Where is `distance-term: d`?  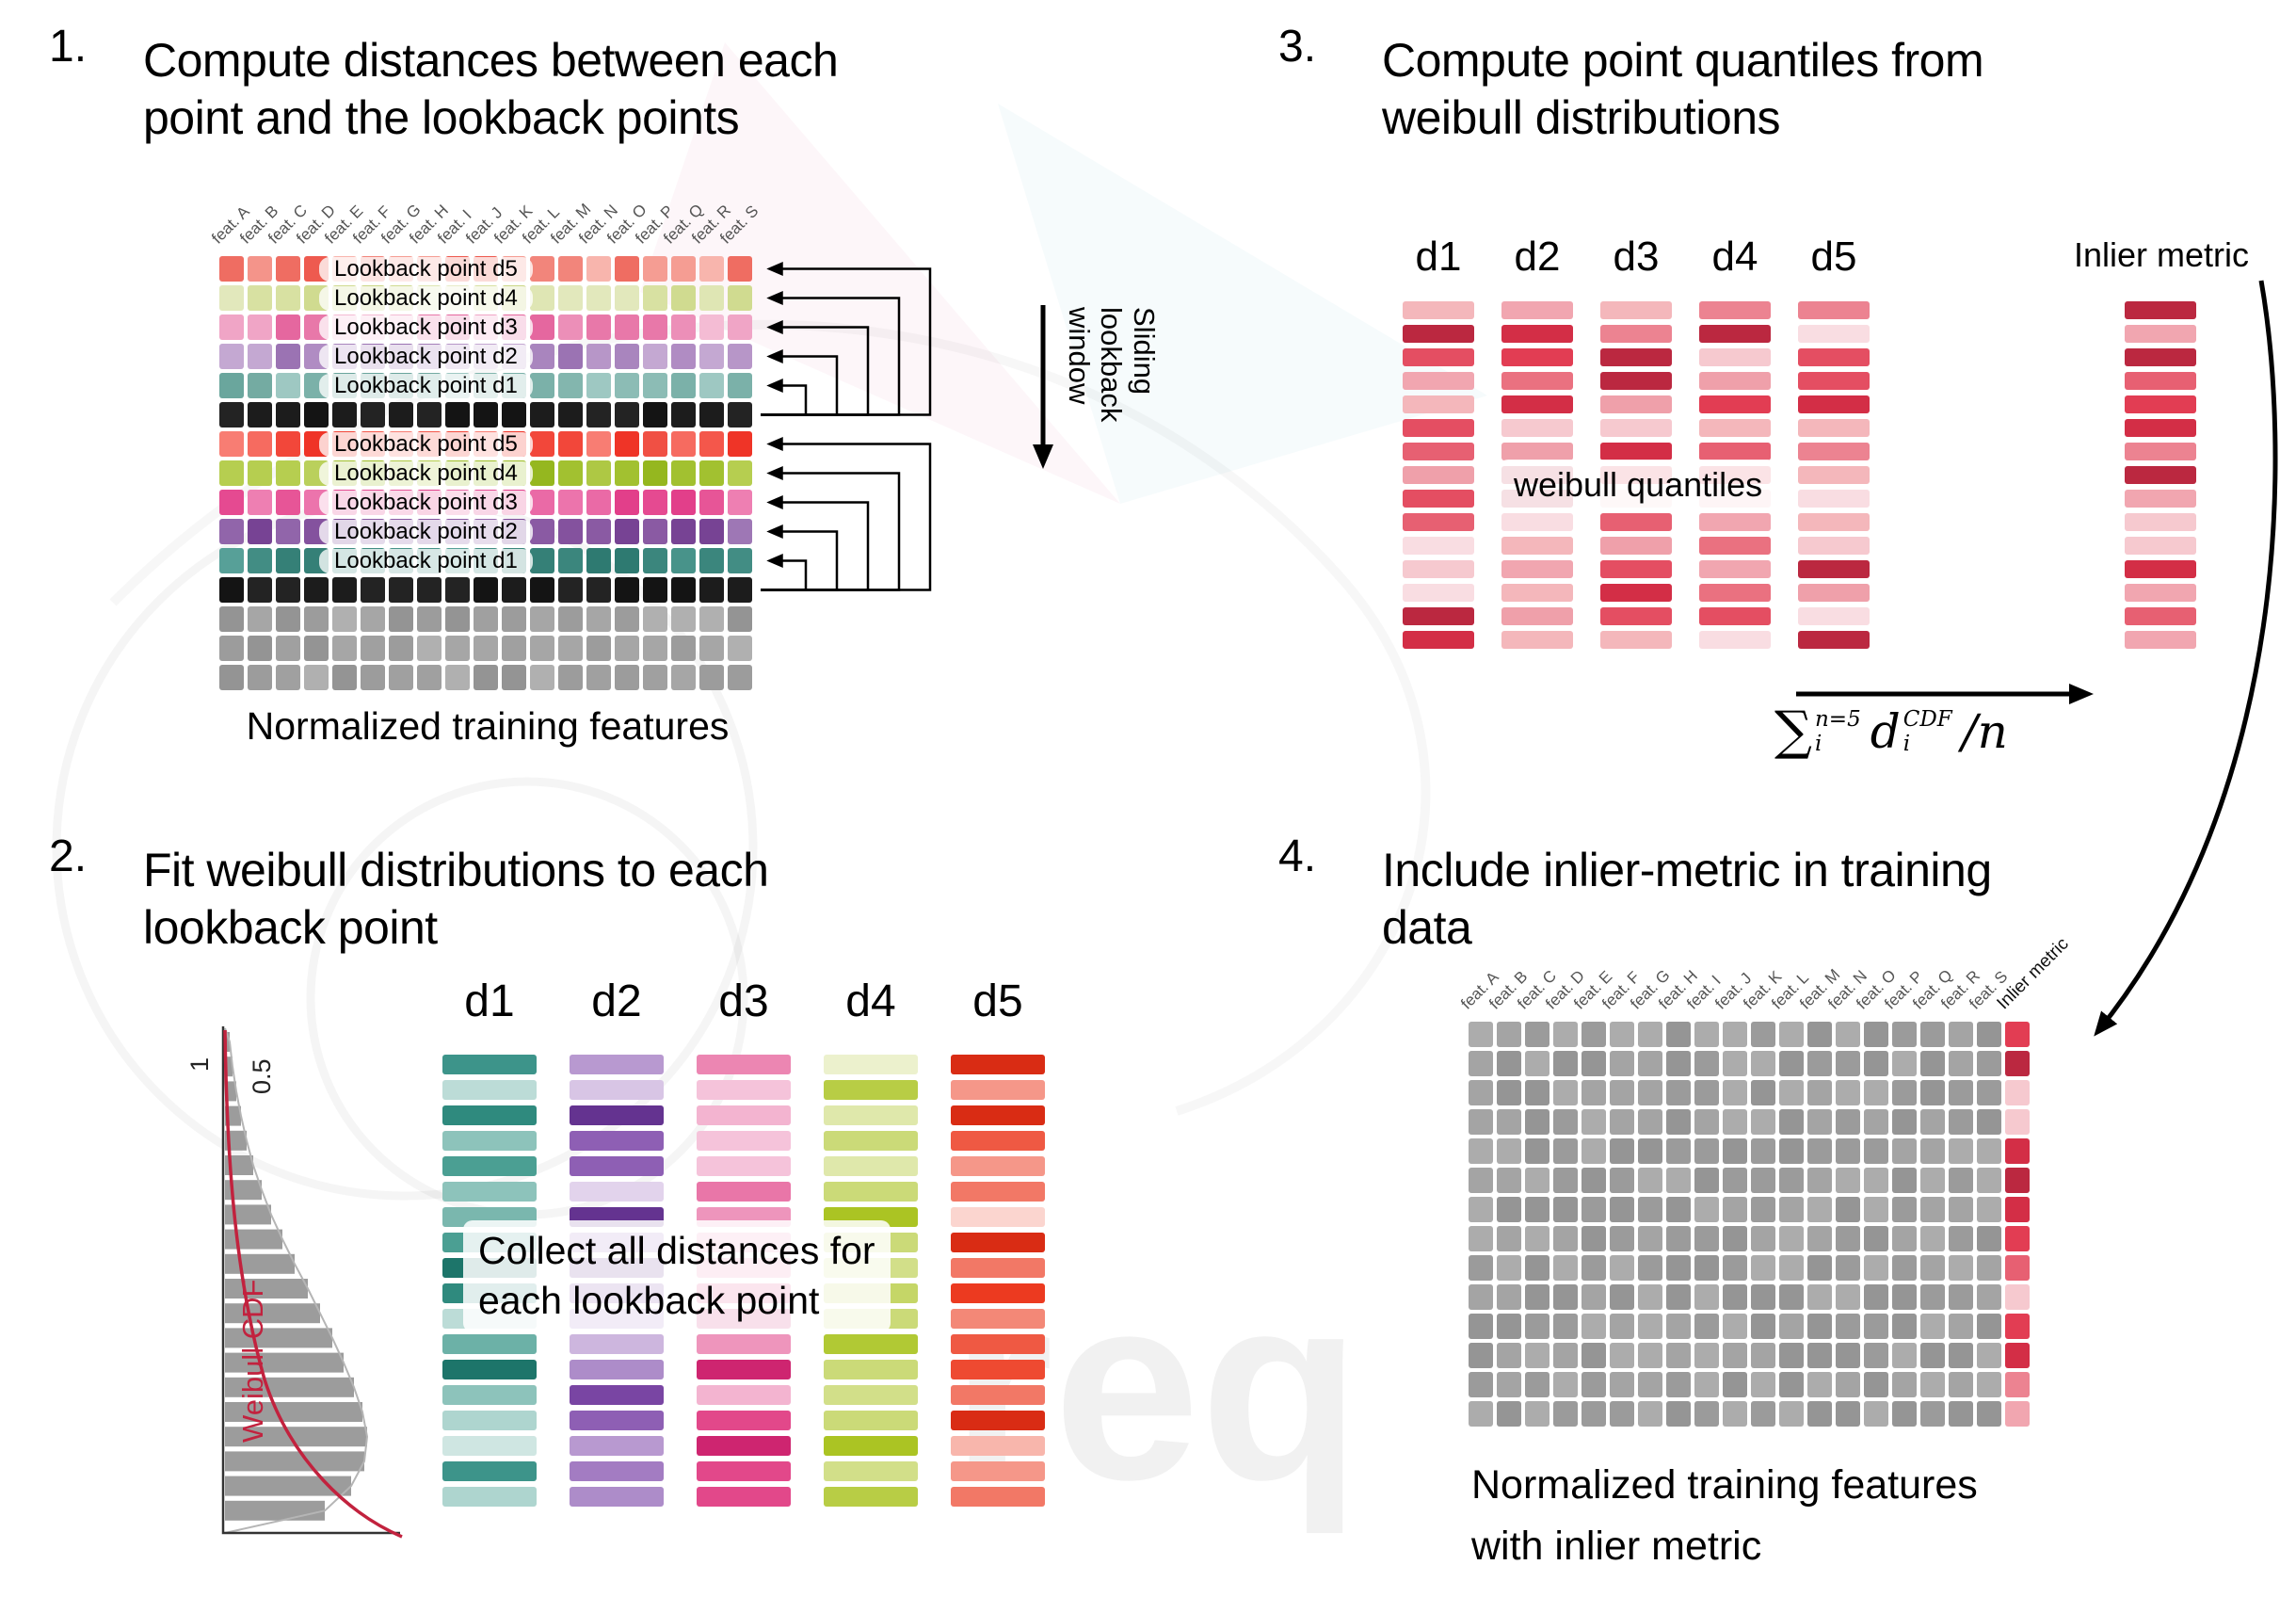 distance-term: d is located at coordinates (1885, 731).